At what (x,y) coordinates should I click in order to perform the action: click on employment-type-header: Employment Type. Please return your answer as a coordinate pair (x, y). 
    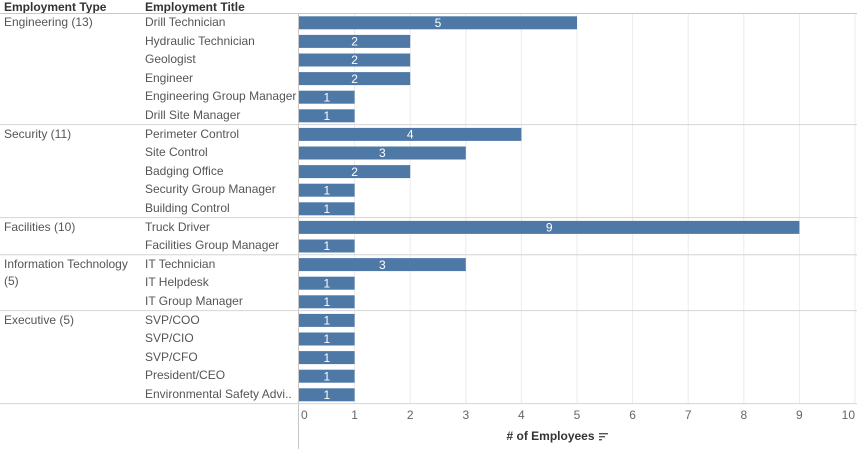
    Looking at the image, I should click on (55, 7).